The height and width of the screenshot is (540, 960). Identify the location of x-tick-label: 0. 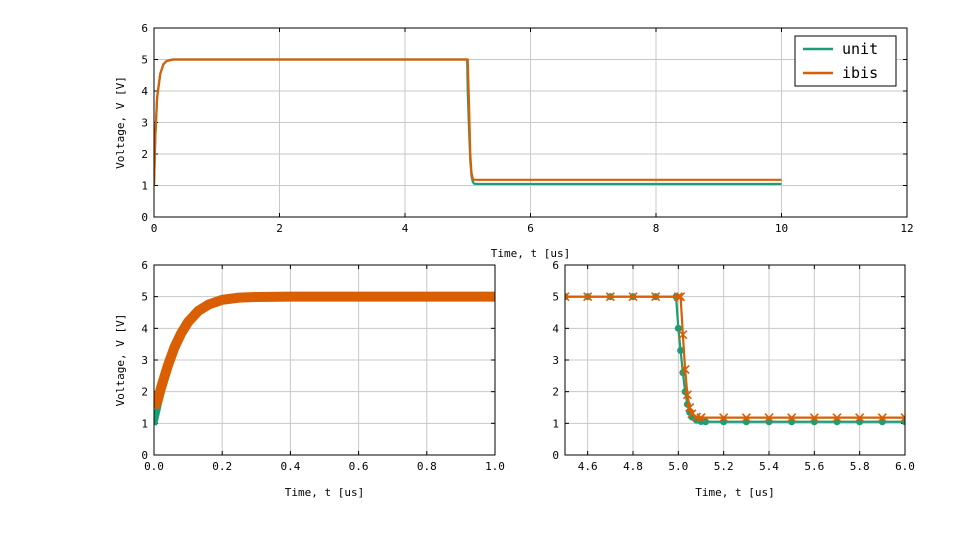
(154, 228).